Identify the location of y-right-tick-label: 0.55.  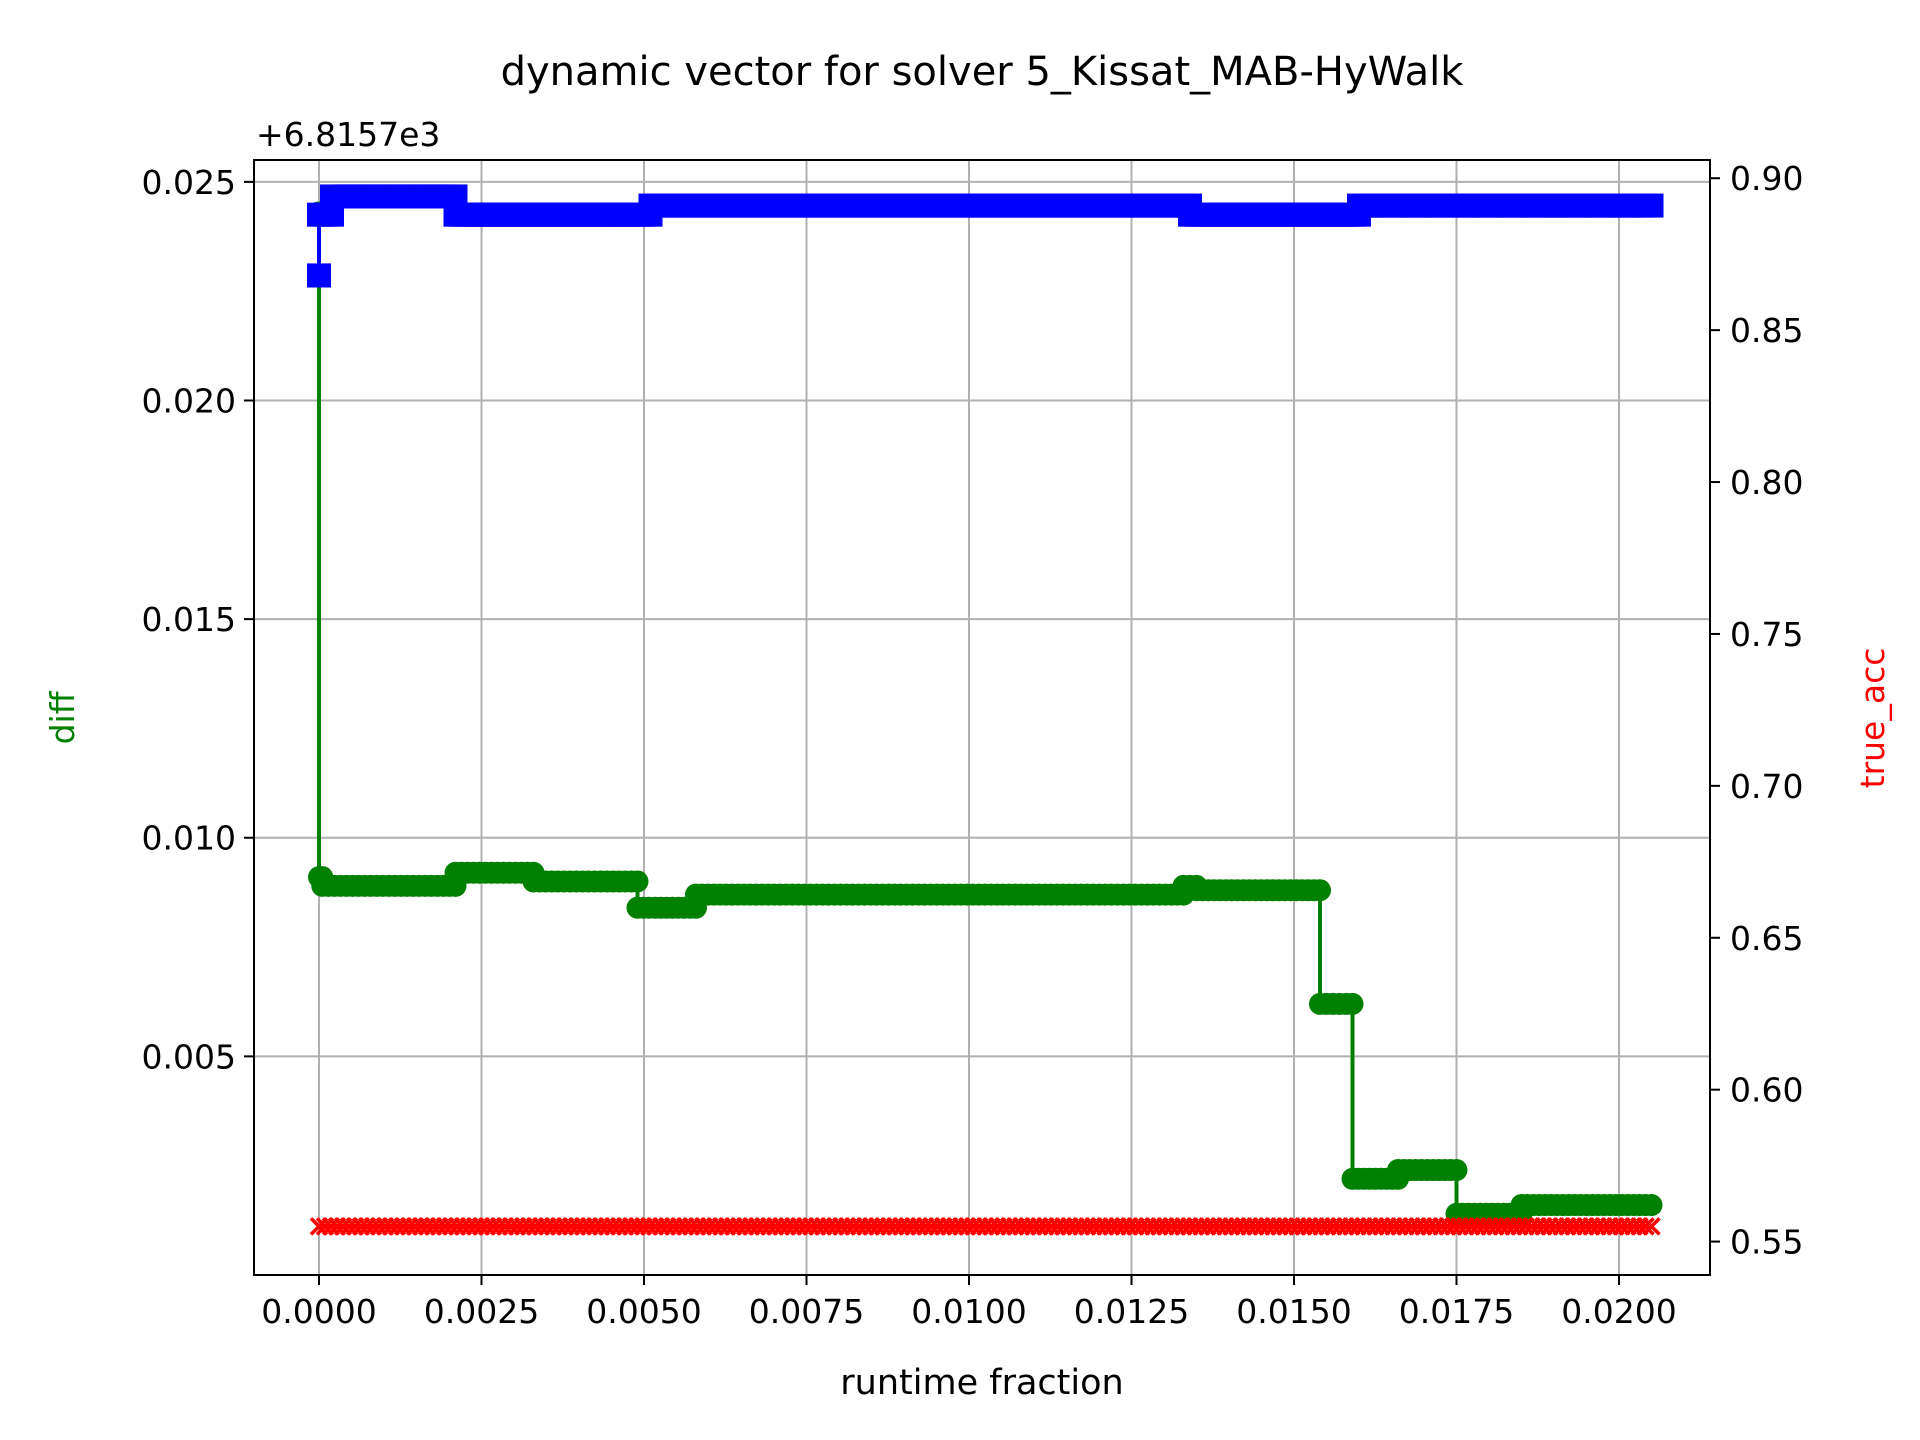
(1766, 1242).